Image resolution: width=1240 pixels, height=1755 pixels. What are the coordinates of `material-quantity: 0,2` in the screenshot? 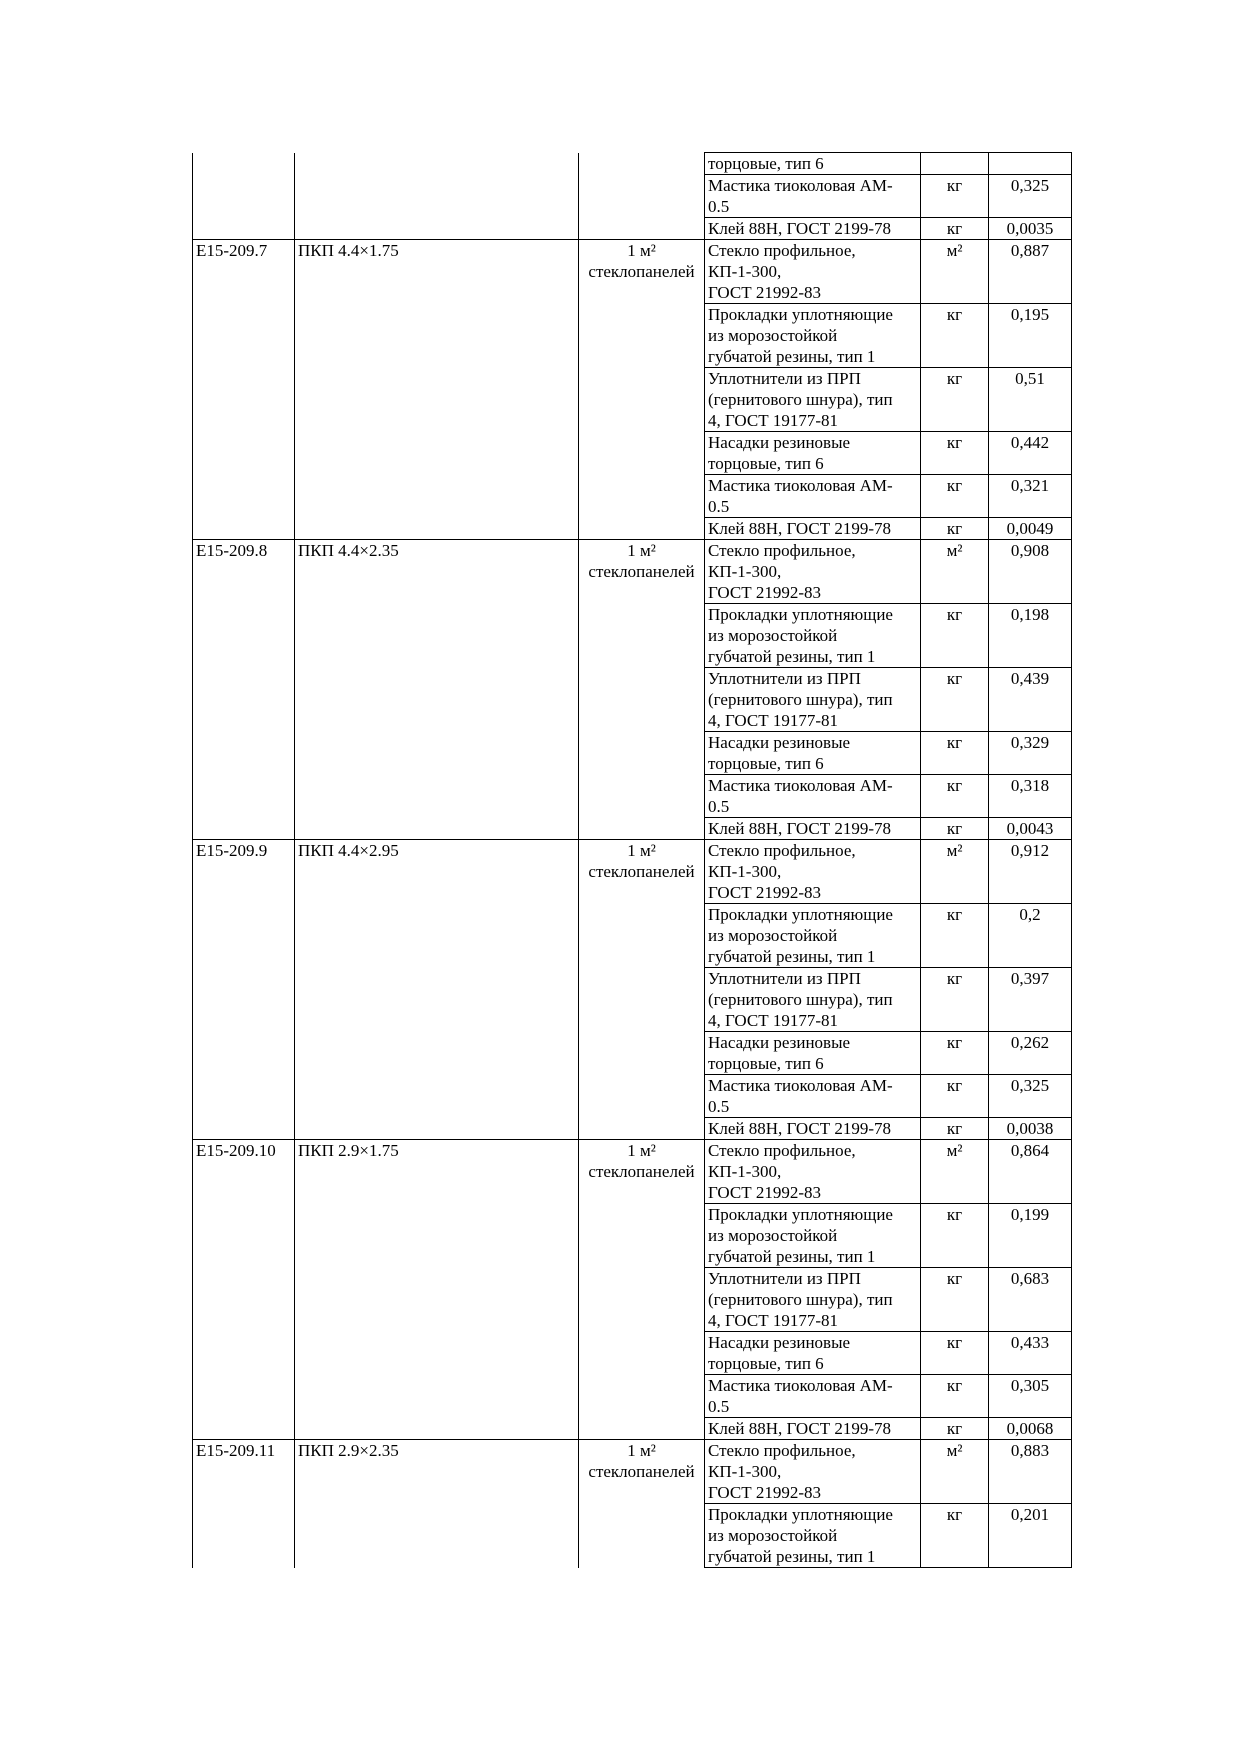 It's located at (1030, 935).